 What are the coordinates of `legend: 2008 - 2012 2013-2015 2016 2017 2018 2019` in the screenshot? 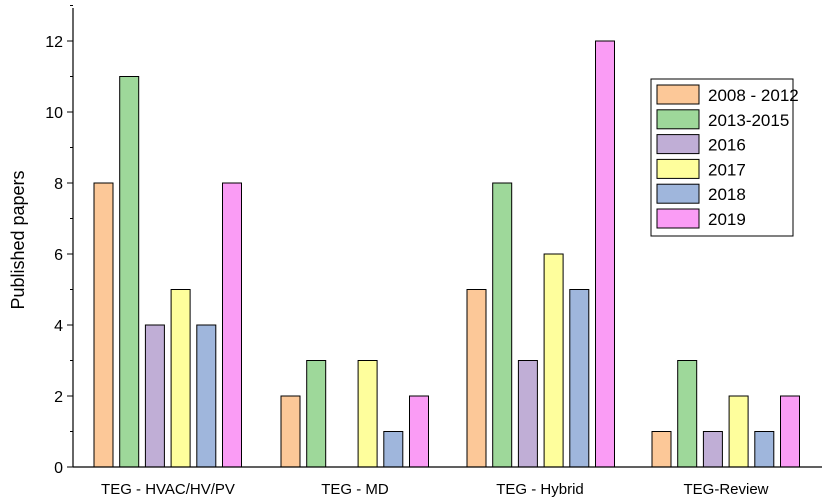 It's located at (724, 157).